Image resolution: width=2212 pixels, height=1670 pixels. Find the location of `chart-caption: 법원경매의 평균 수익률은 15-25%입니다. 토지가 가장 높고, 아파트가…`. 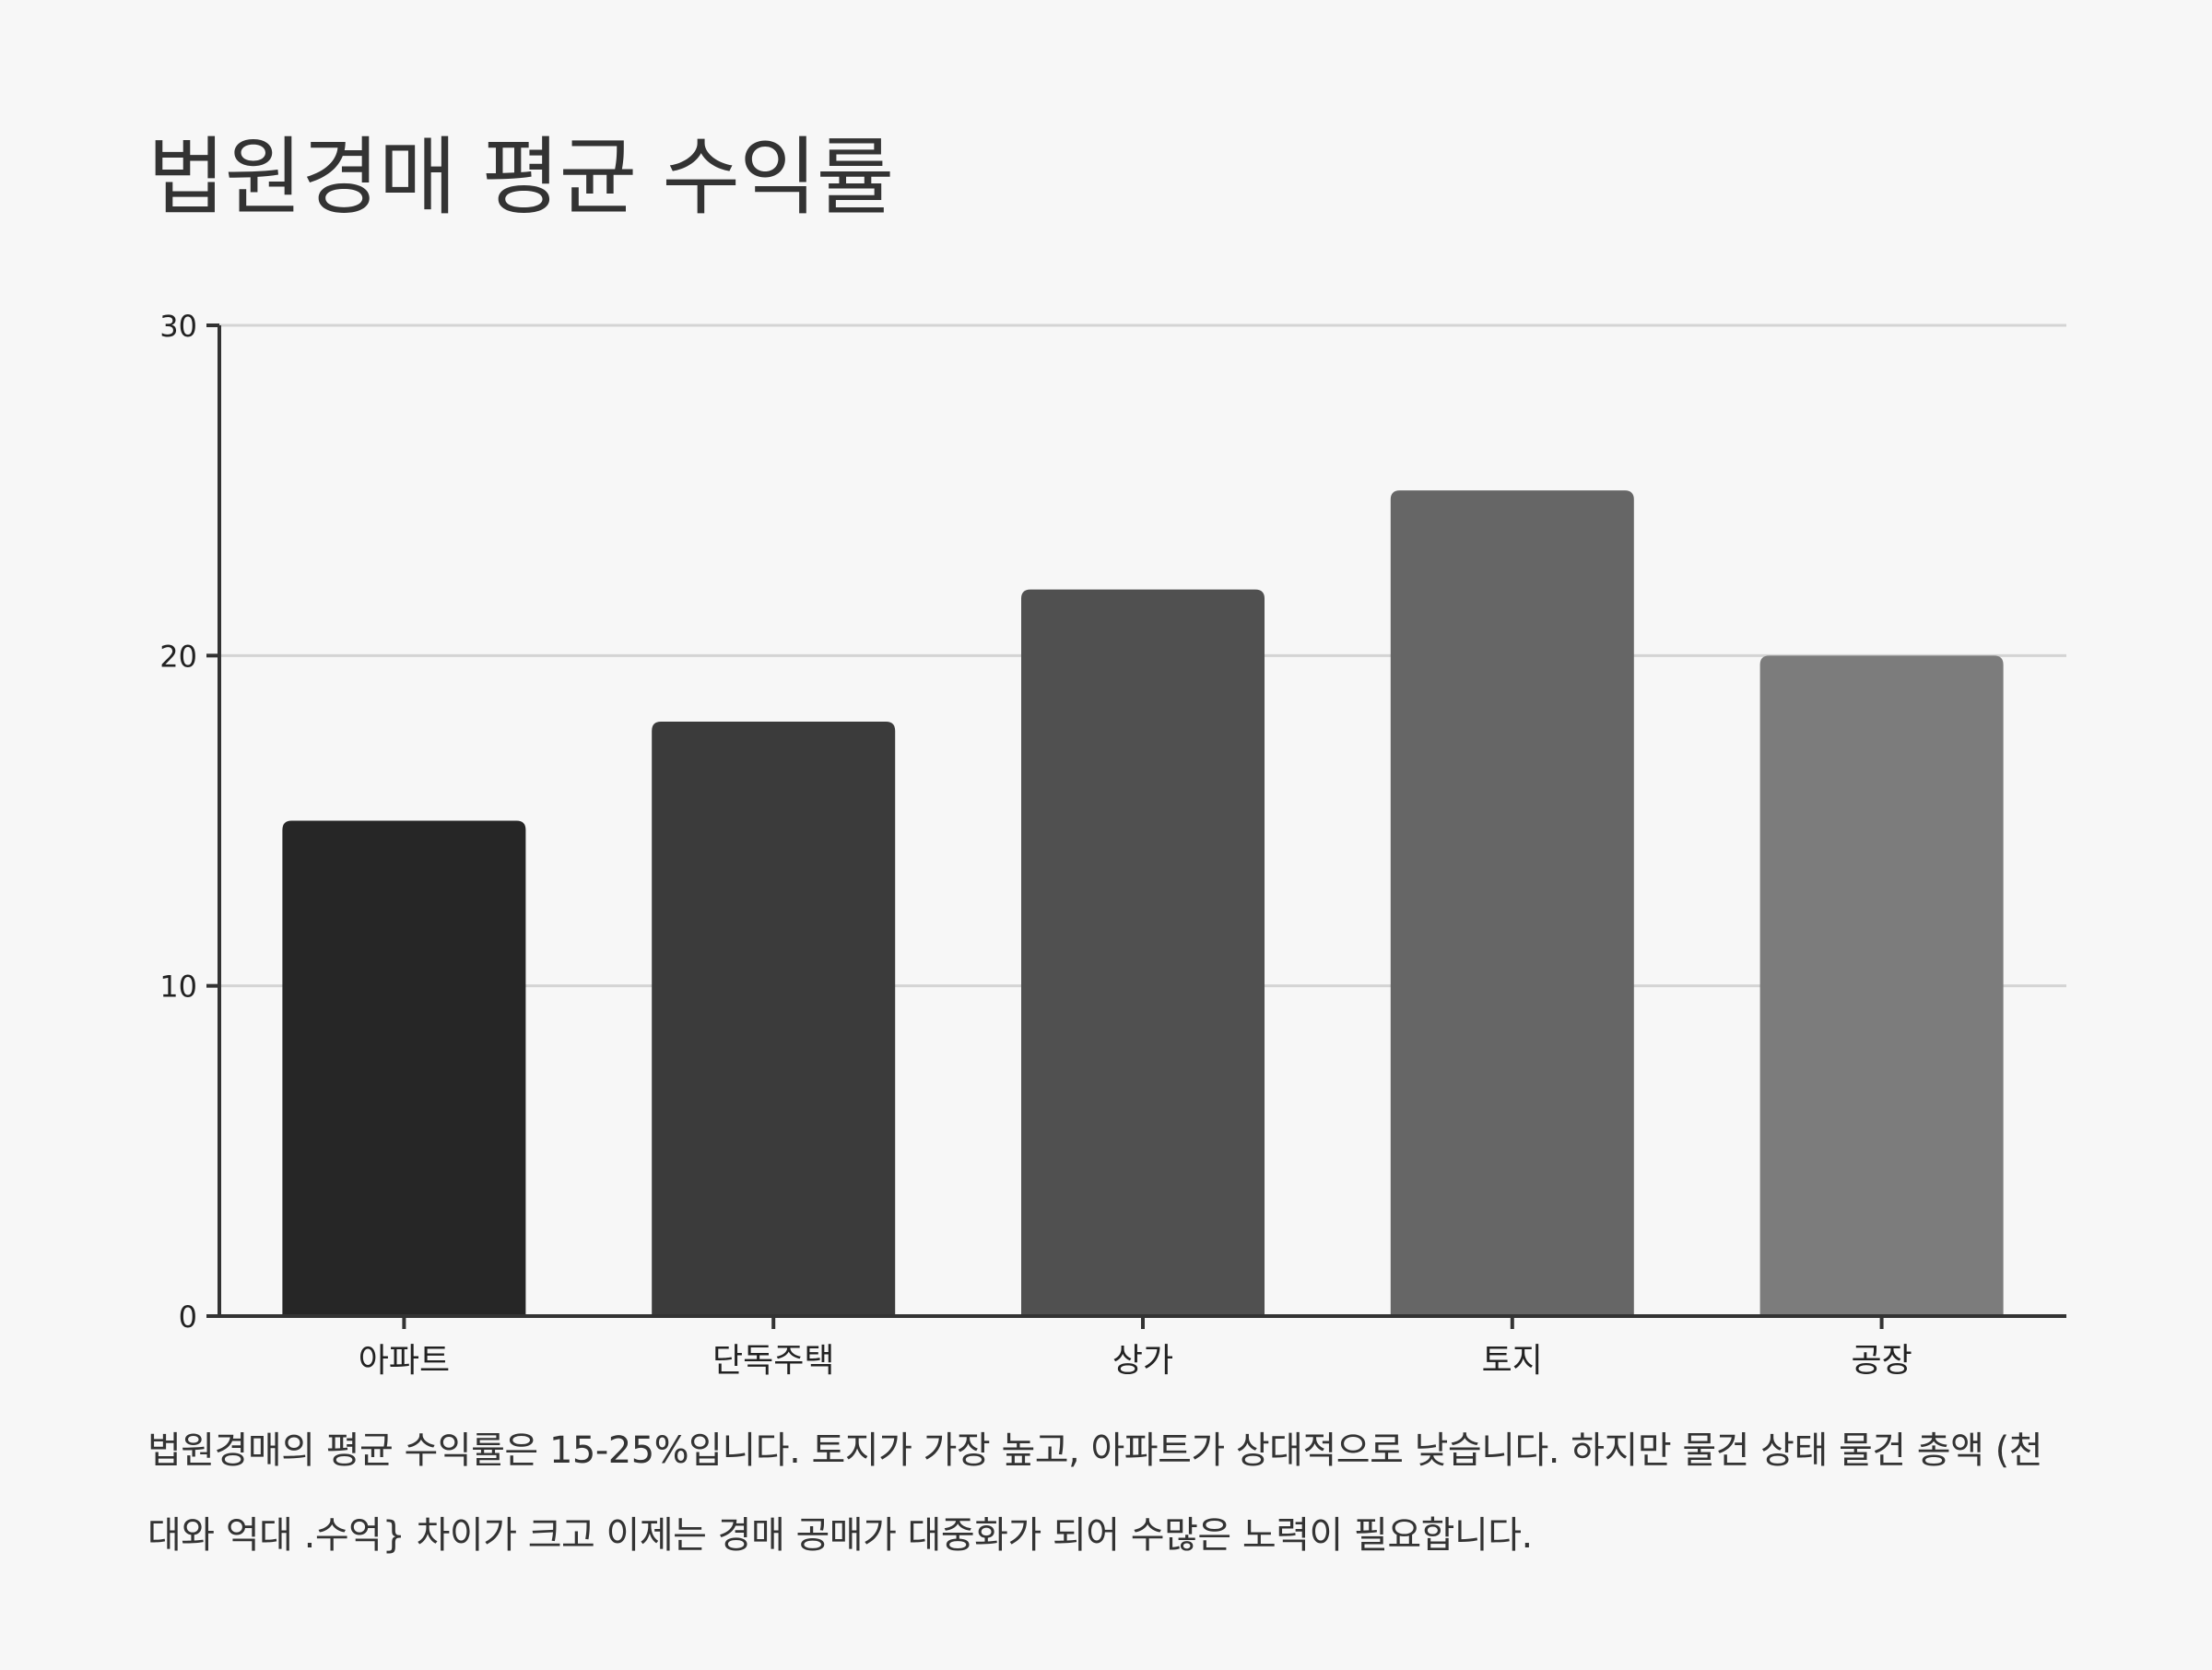

chart-caption: 법원경매의 평균 수익률은 15-25%입니다. 토지가 가장 높고, 아파트가… is located at coordinates (1095, 1493).